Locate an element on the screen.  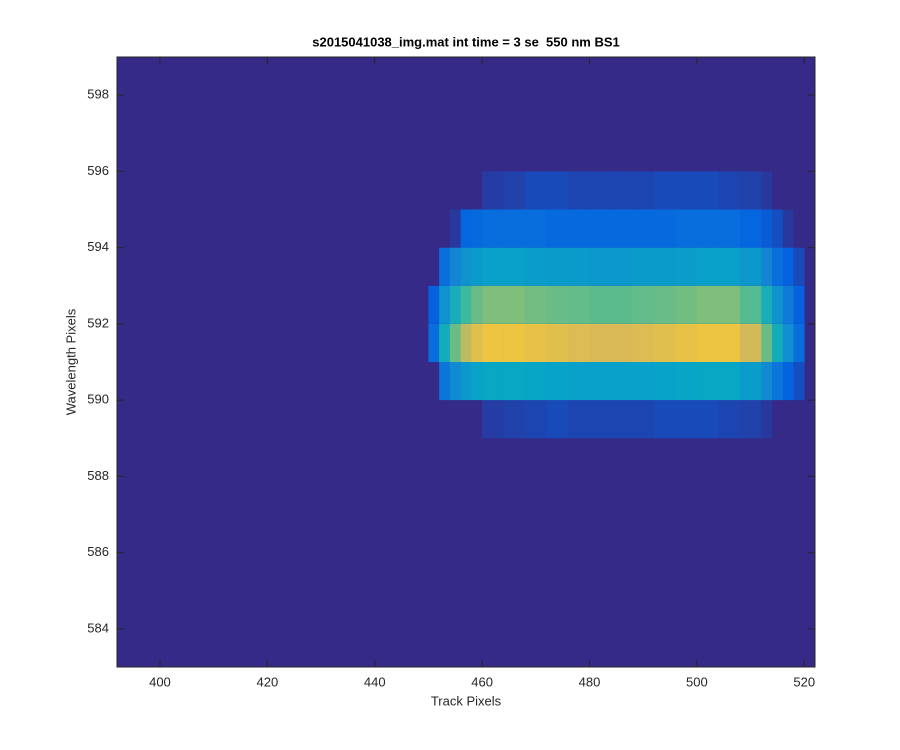
y-tick-label: 588 is located at coordinates (98, 475).